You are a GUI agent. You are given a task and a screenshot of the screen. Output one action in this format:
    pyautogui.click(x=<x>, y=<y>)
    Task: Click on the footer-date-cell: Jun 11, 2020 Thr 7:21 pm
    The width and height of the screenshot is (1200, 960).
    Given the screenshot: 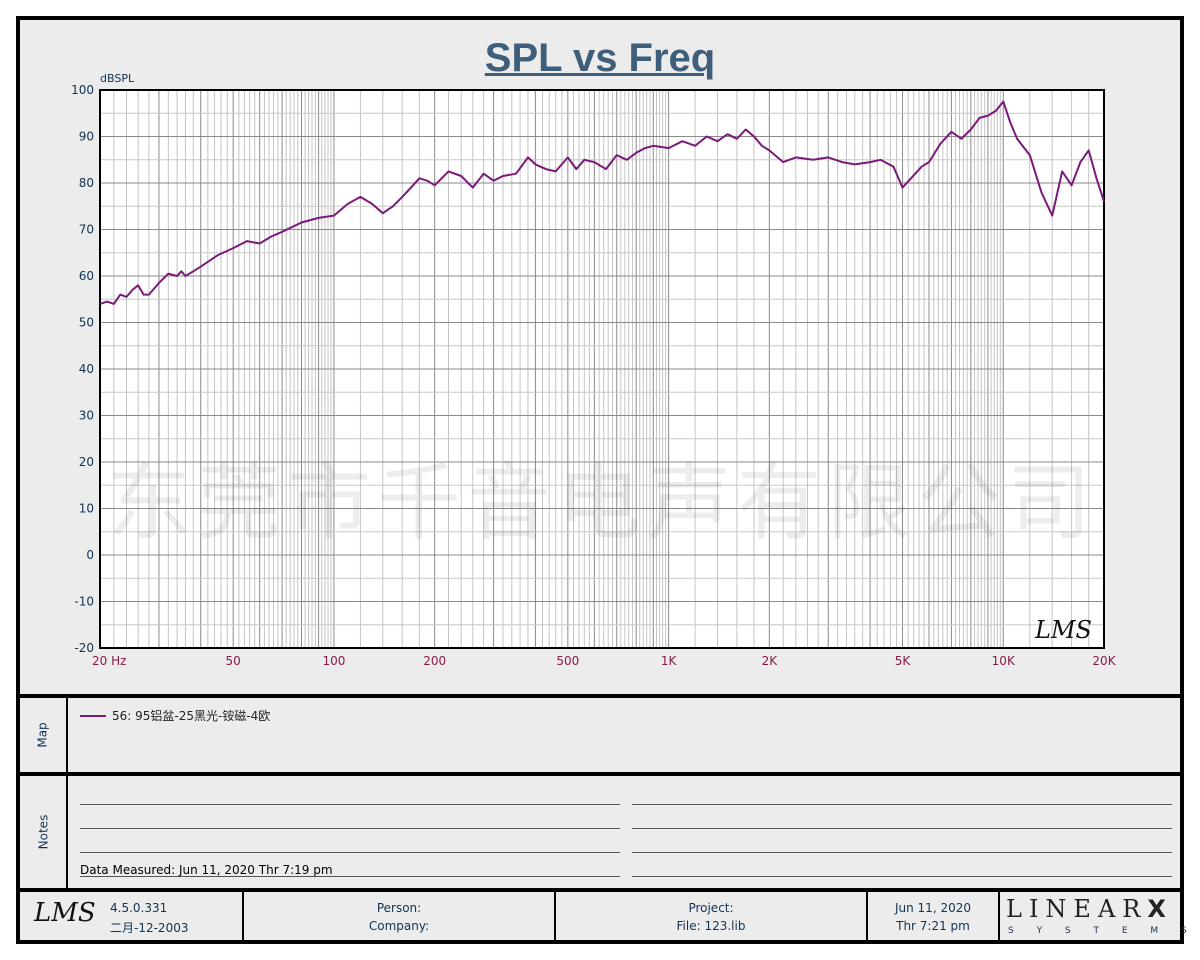 What is the action you would take?
    pyautogui.click(x=933, y=914)
    